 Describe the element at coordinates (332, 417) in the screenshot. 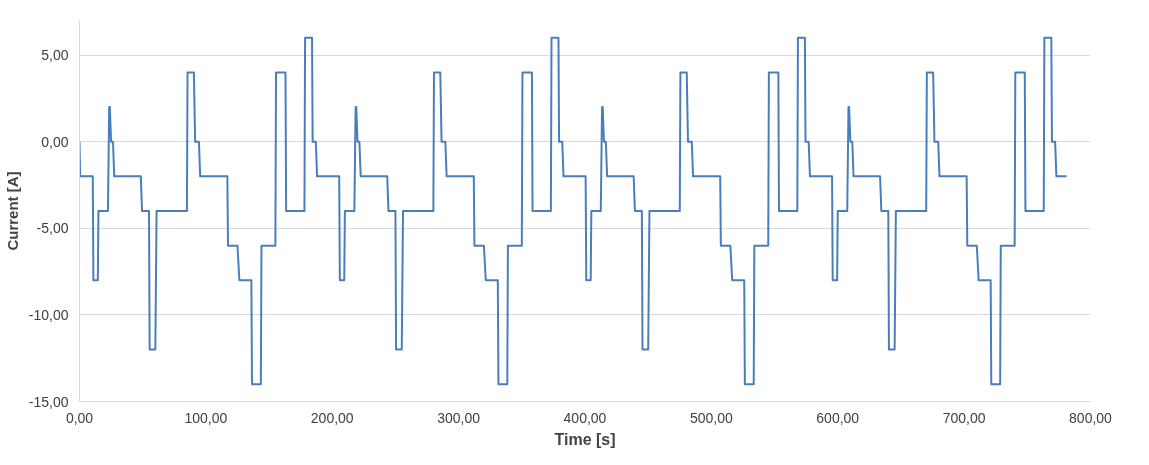

I see `x-tick-label: 200,00` at that location.